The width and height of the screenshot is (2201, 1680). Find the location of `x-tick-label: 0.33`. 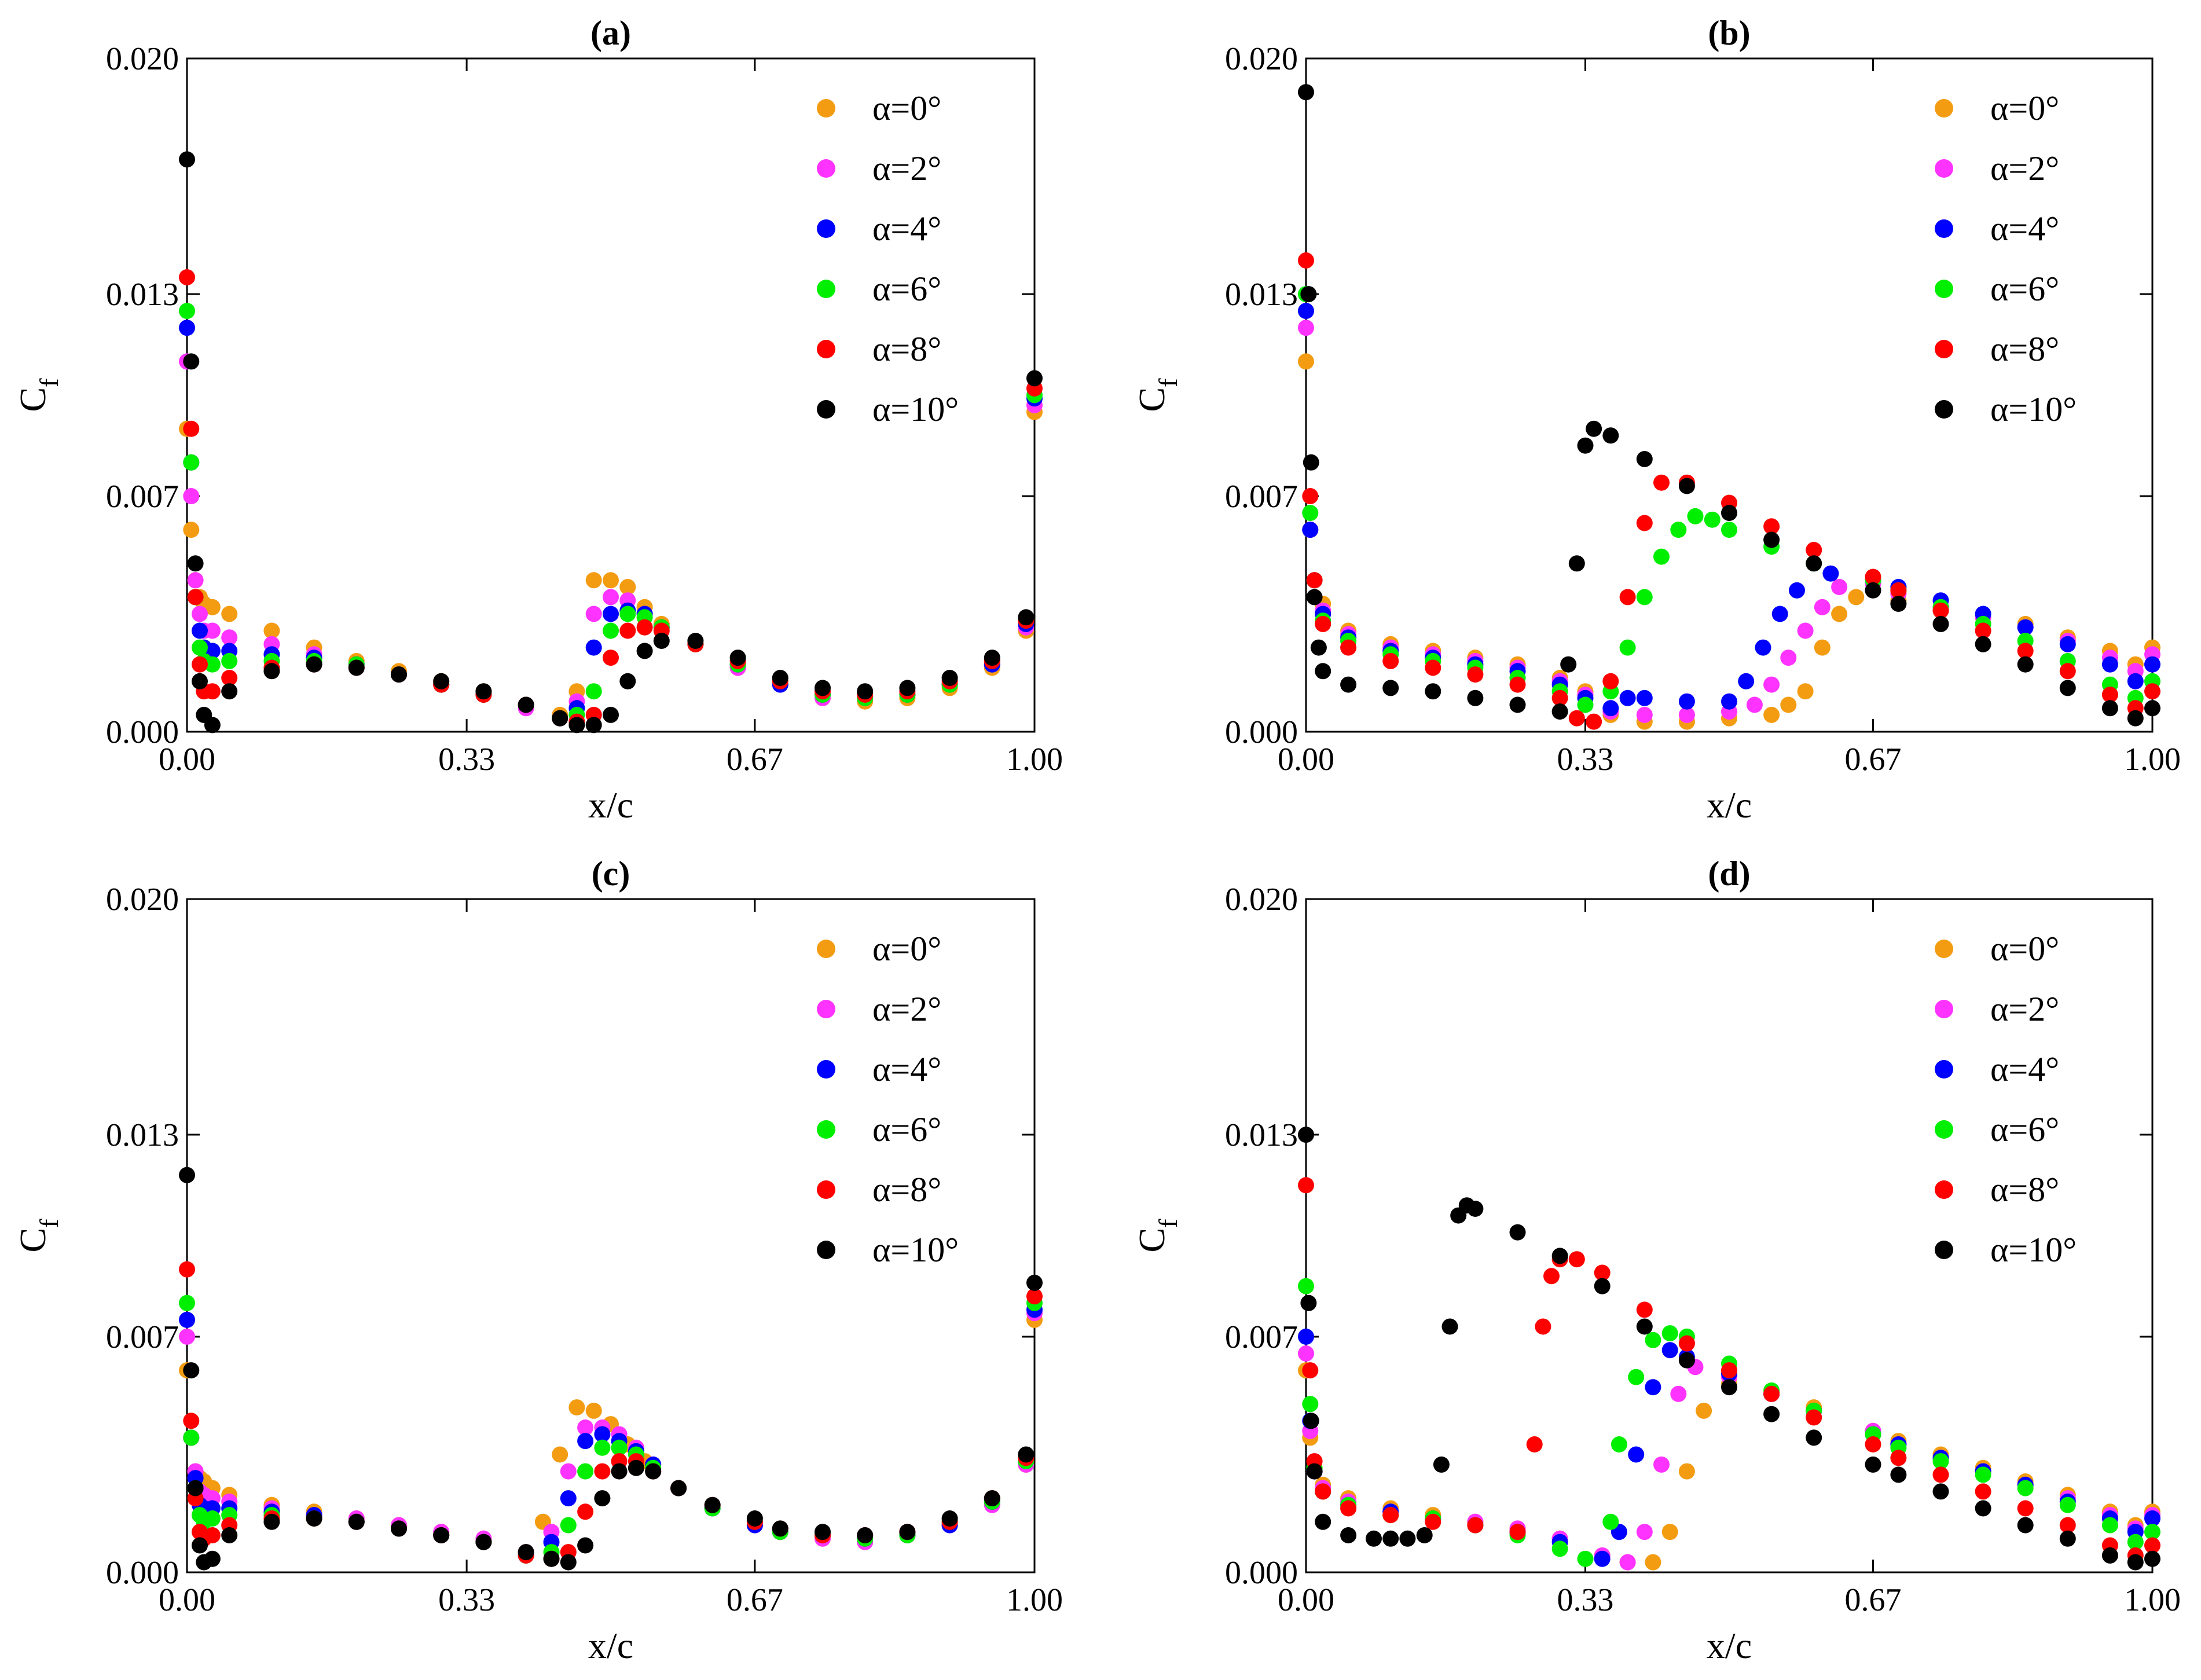

x-tick-label: 0.33 is located at coordinates (466, 1600).